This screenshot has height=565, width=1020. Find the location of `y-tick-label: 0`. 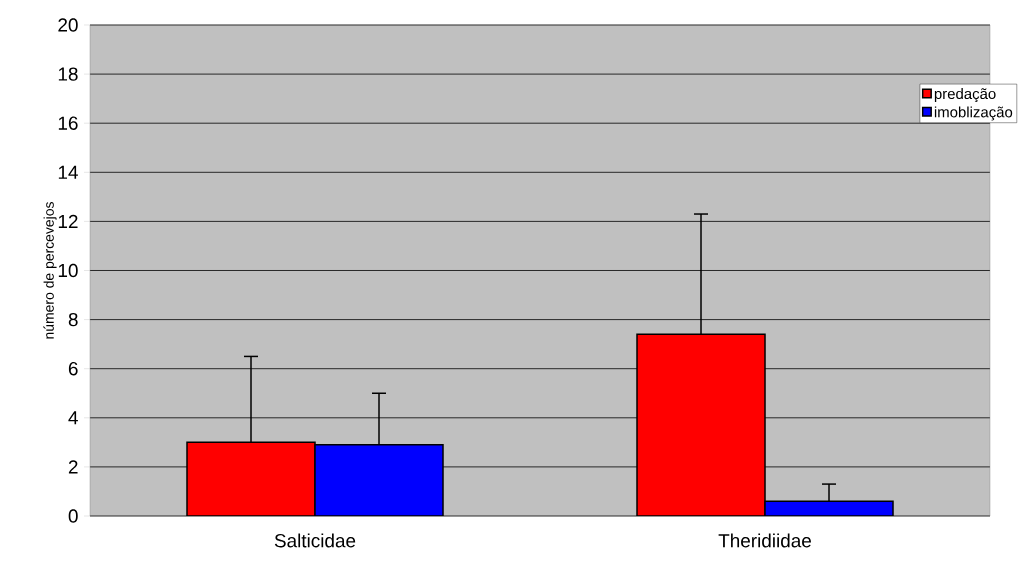

y-tick-label: 0 is located at coordinates (73, 516).